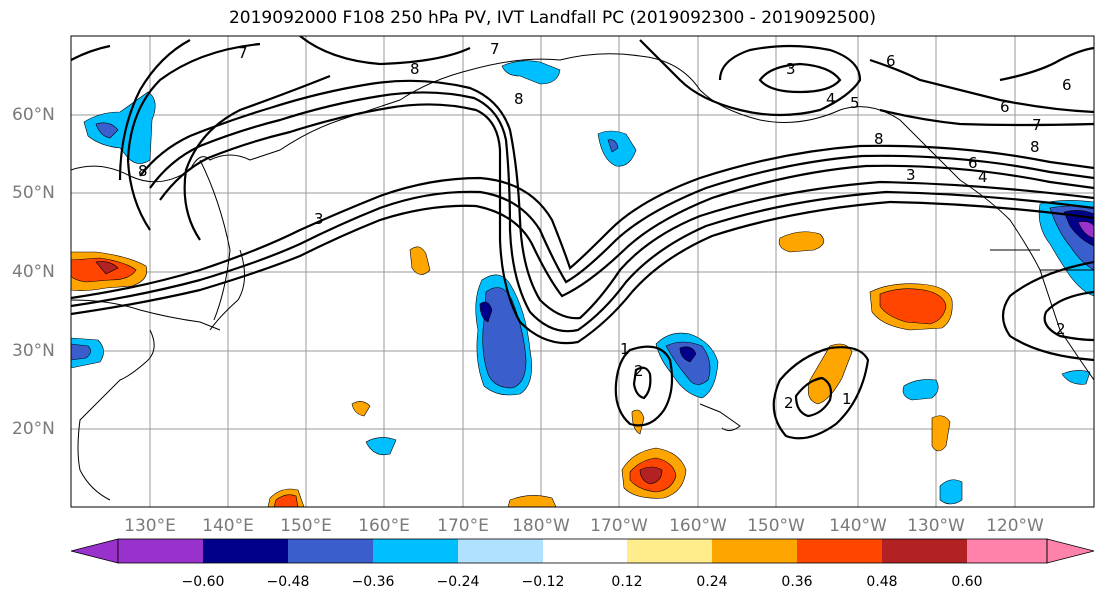 The width and height of the screenshot is (1105, 601). What do you see at coordinates (150, 526) in the screenshot?
I see `lon-label: 130°E` at bounding box center [150, 526].